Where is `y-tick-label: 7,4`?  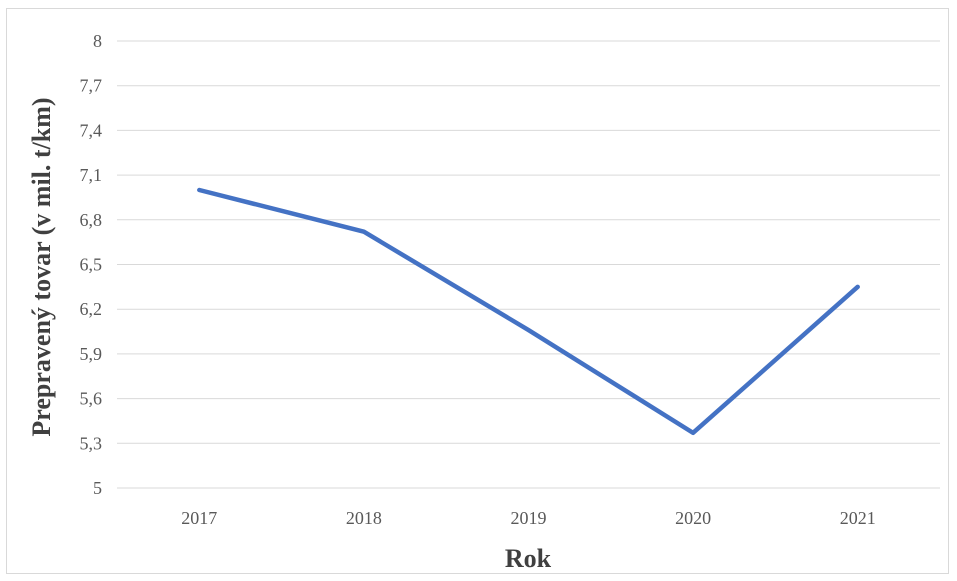 y-tick-label: 7,4 is located at coordinates (91, 130).